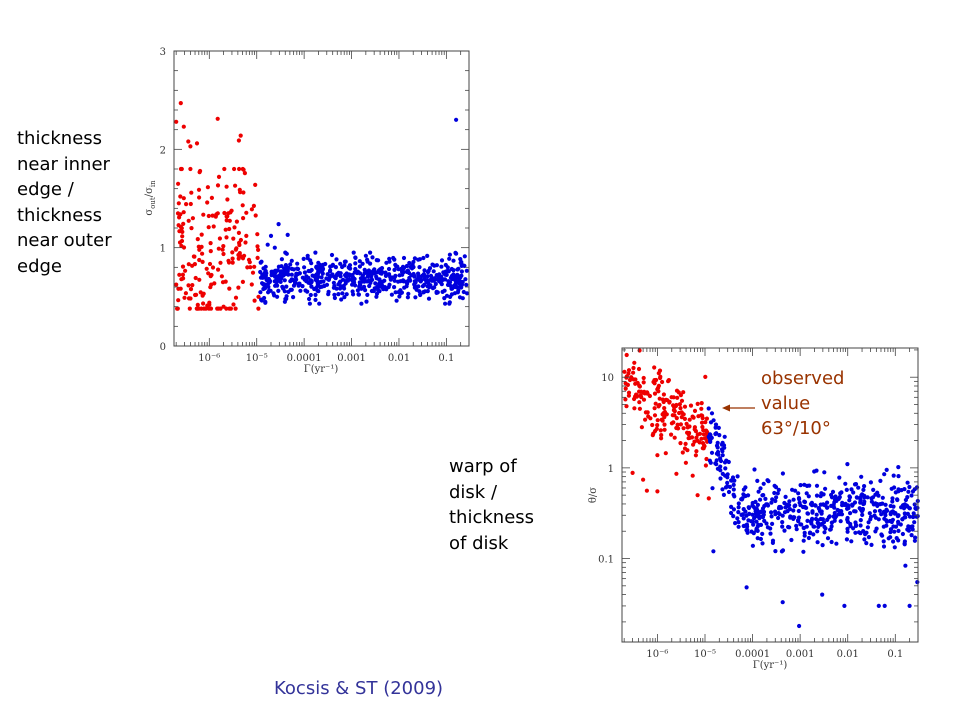  What do you see at coordinates (322, 206) in the screenshot?
I see `plot1-points` at bounding box center [322, 206].